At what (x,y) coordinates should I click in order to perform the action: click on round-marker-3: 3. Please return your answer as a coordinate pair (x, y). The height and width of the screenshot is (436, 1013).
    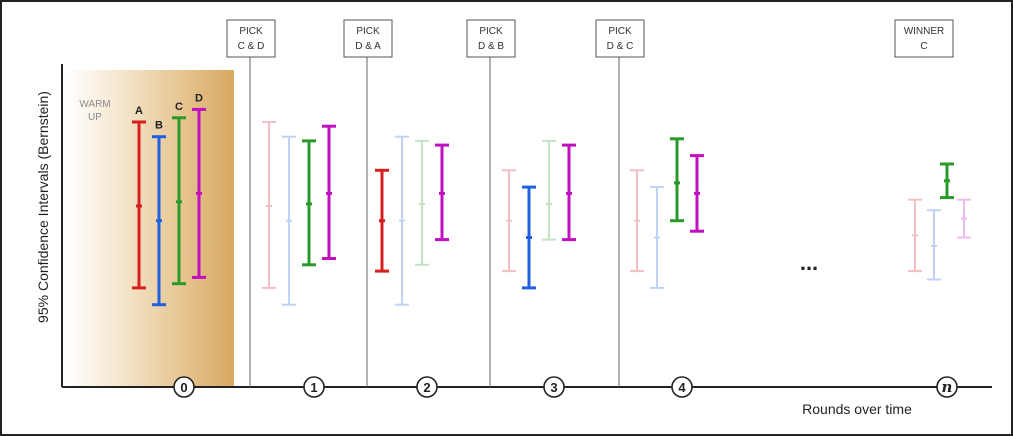
    Looking at the image, I should click on (554, 387).